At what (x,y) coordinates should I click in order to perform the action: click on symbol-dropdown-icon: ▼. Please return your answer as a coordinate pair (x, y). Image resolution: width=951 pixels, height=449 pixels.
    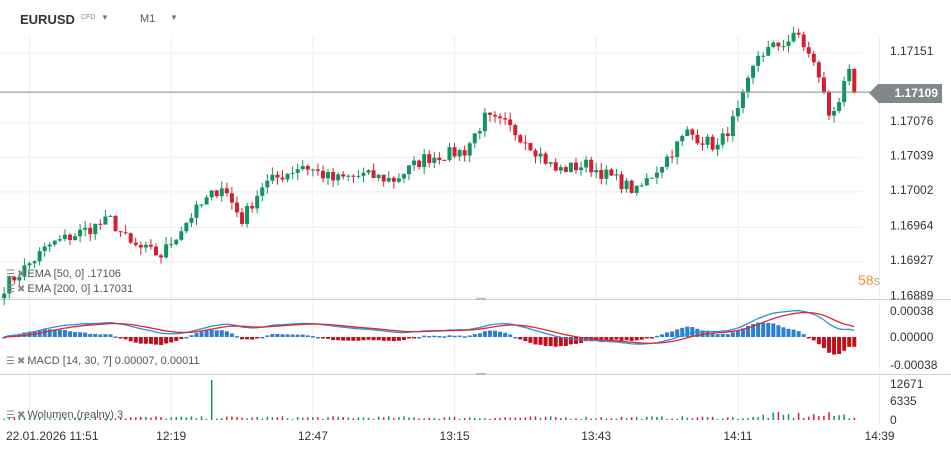
    Looking at the image, I should click on (105, 17).